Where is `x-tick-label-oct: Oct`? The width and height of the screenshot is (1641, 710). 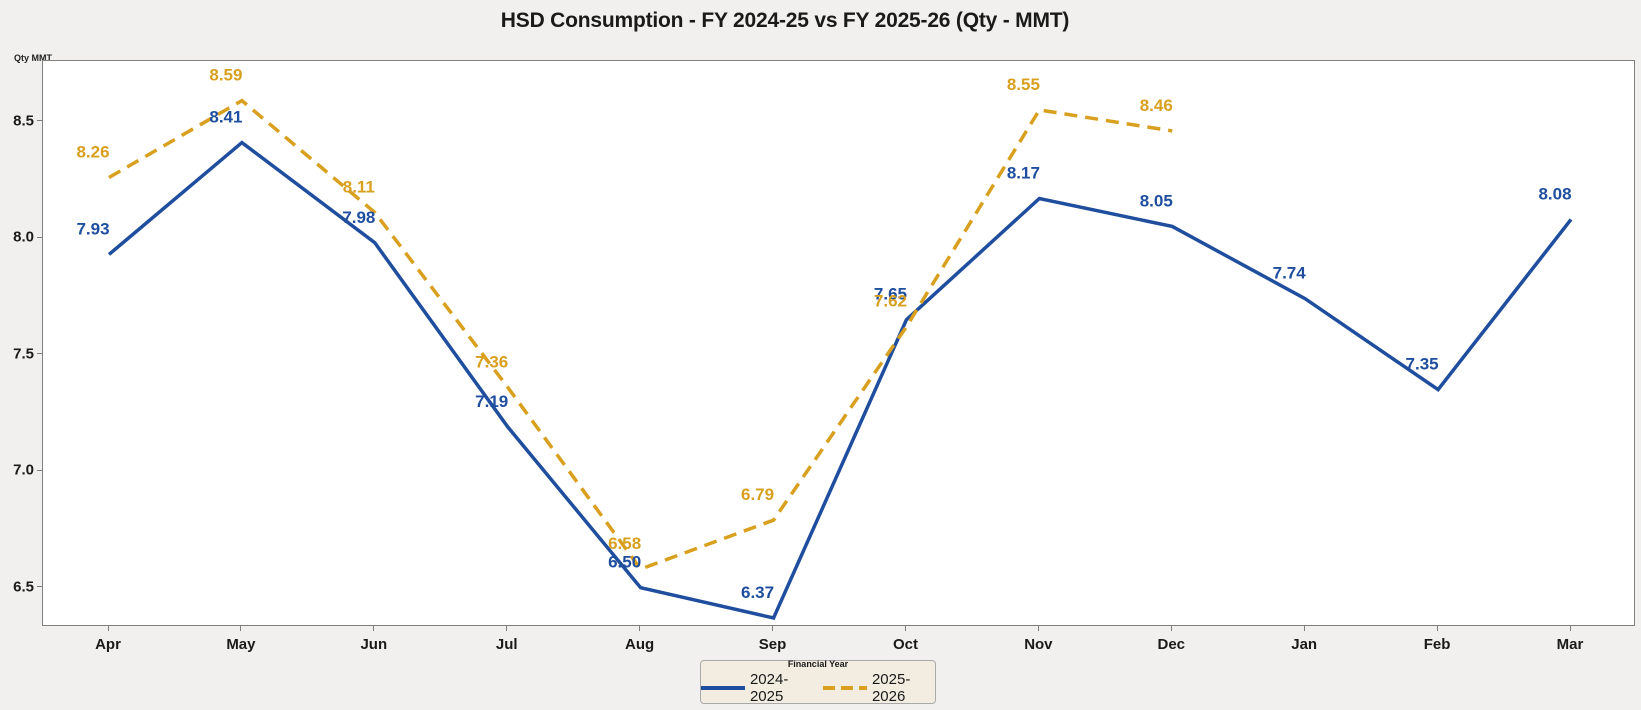 x-tick-label-oct: Oct is located at coordinates (905, 644).